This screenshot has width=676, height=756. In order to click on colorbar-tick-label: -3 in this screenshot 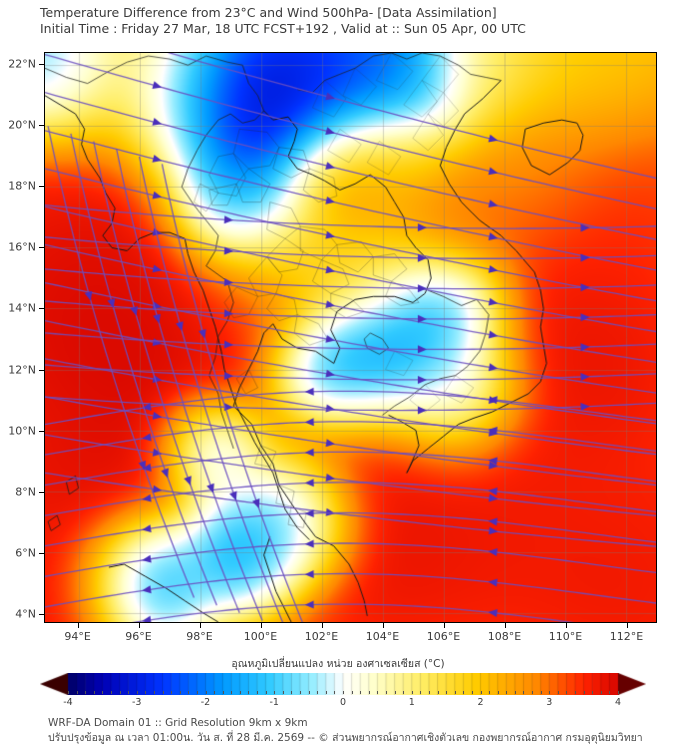, I will do `click(137, 702)`.